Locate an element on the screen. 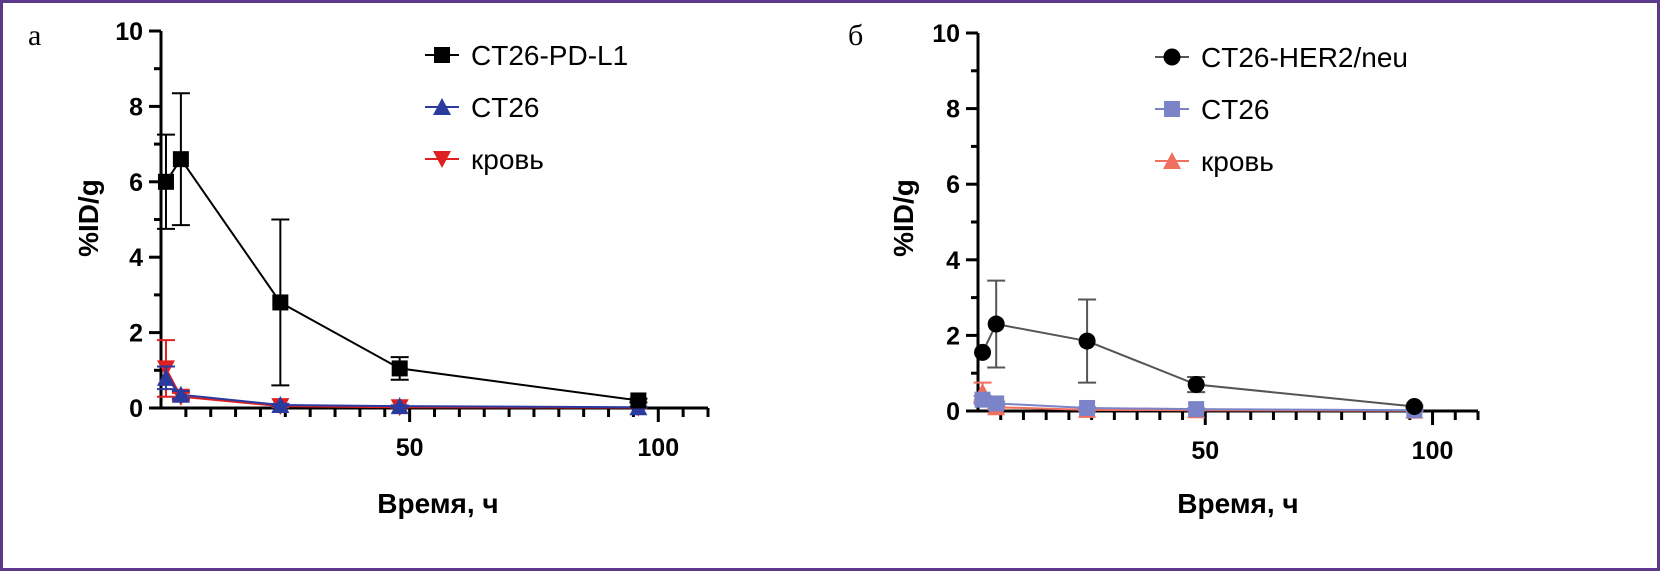  y-tick-label-b: 10 is located at coordinates (946, 34).